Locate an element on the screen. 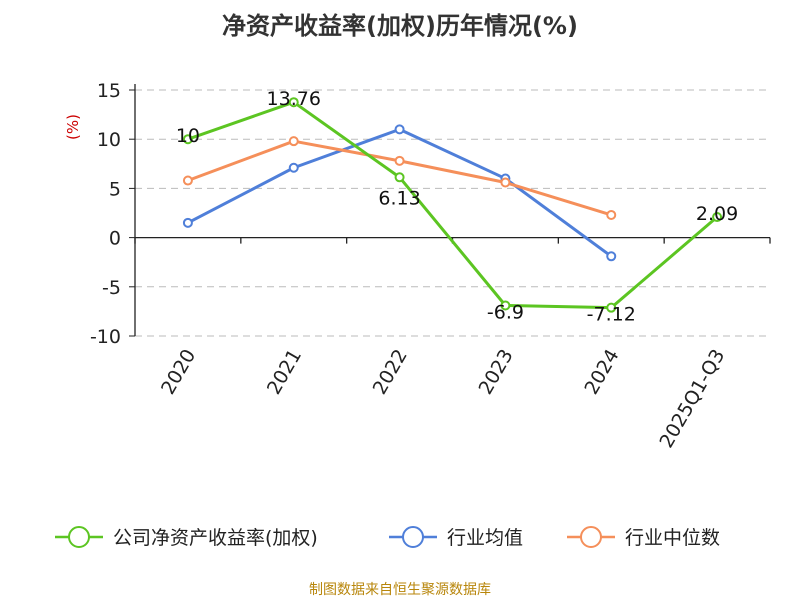 Image resolution: width=800 pixels, height=600 pixels. legend-marker-company is located at coordinates (79, 537).